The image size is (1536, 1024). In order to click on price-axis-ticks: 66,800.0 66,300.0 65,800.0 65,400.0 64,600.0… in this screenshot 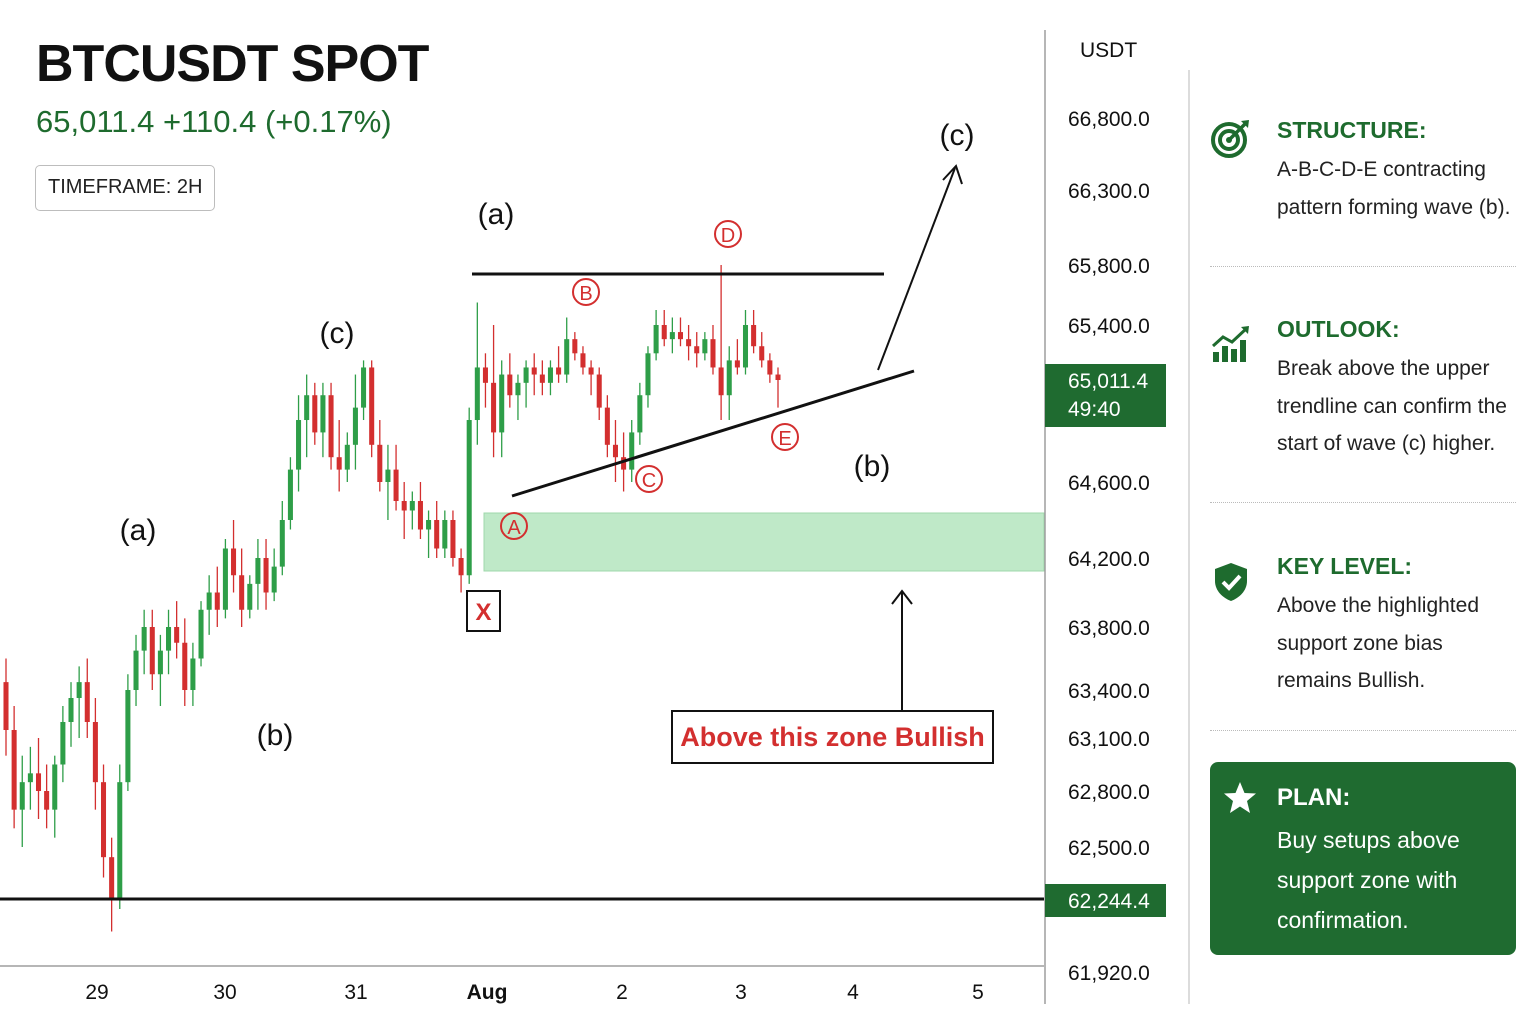, I will do `click(1109, 546)`.